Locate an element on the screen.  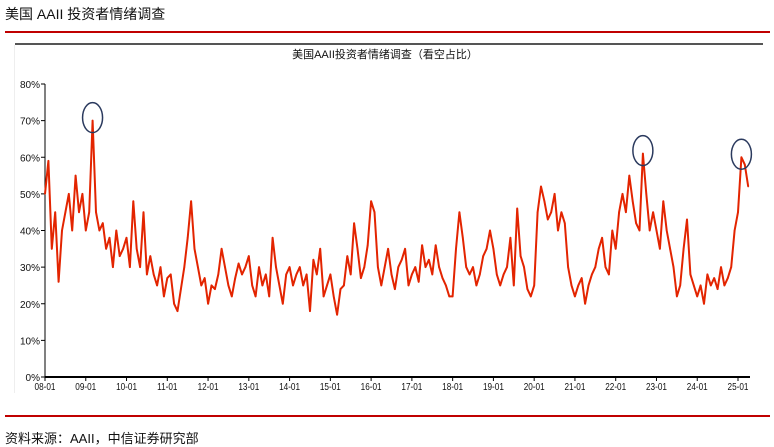
x-tick-label: 10-01 is located at coordinates (126, 386).